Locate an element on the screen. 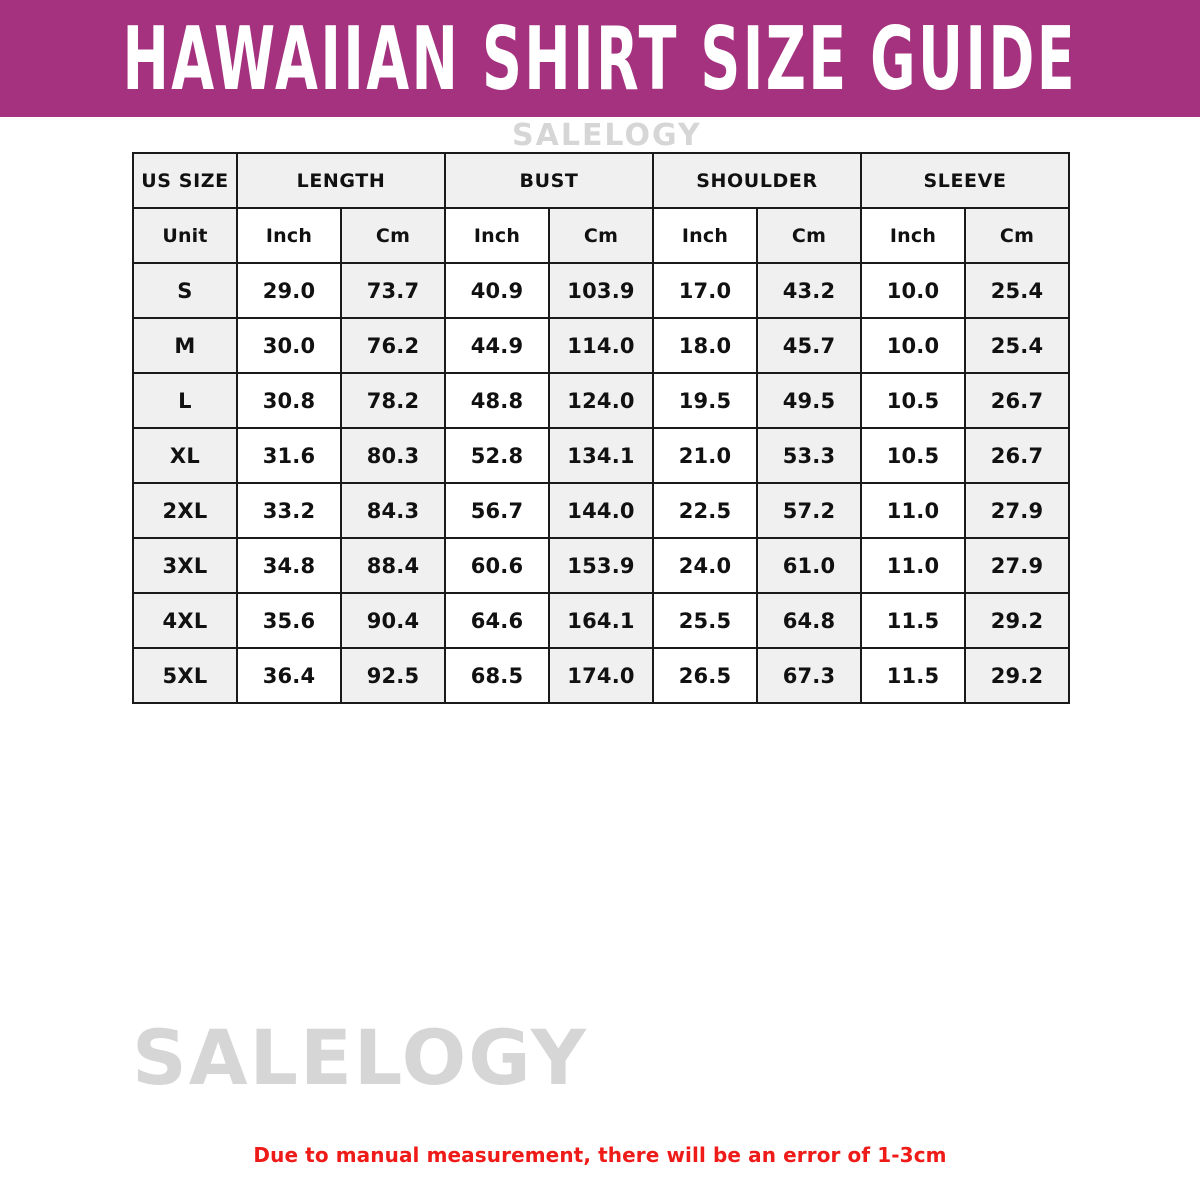 This screenshot has width=1200, height=1200. unit-header-bust-cm: Cm is located at coordinates (601, 235).